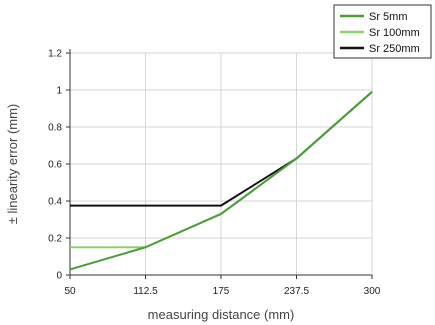 The image size is (435, 325). I want to click on y-tick-label: 1.2, so click(55, 54).